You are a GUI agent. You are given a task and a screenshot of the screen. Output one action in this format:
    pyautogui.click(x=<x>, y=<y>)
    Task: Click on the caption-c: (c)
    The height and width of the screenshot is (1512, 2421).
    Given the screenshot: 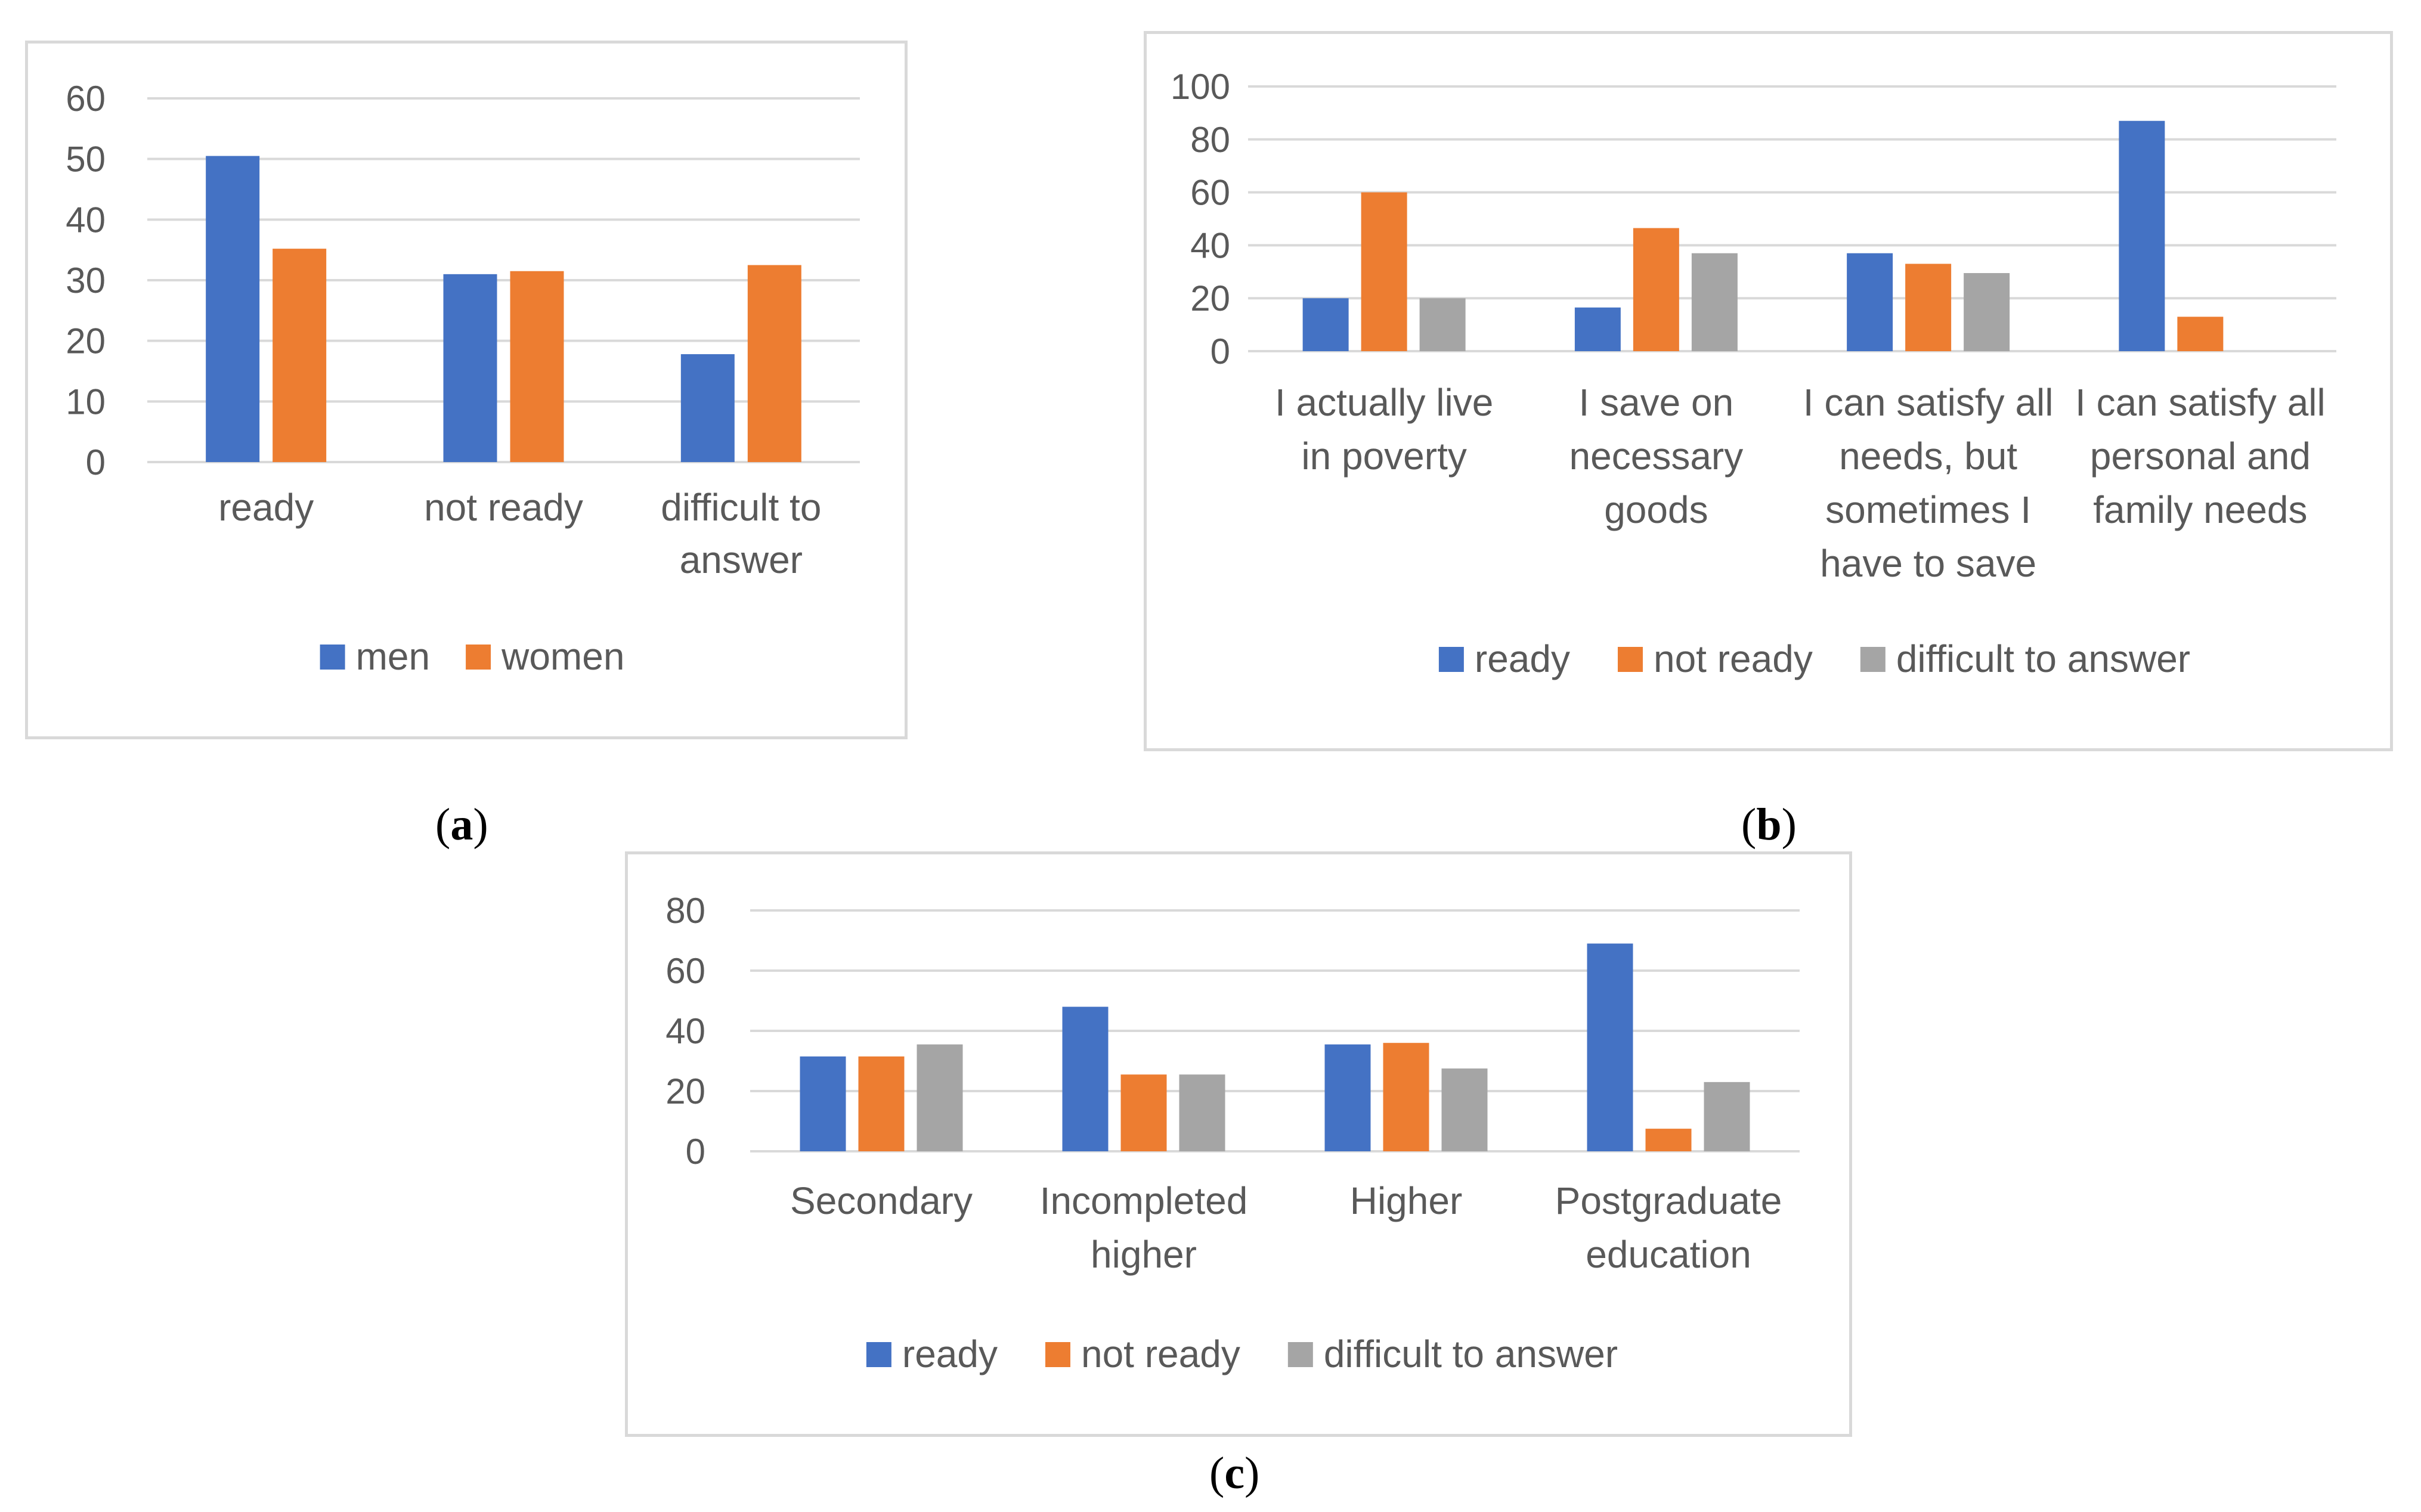 What is the action you would take?
    pyautogui.click(x=1234, y=1473)
    